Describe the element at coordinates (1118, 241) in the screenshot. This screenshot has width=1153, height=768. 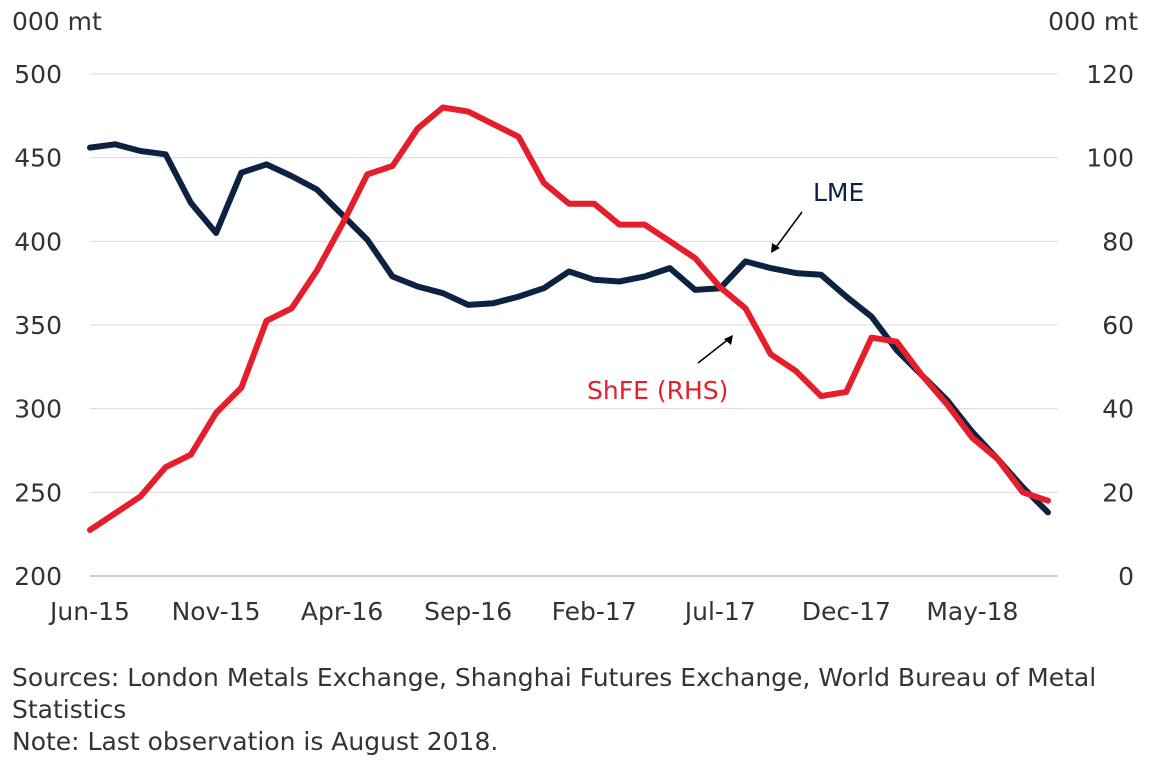
I see `right-tick-label: 80` at that location.